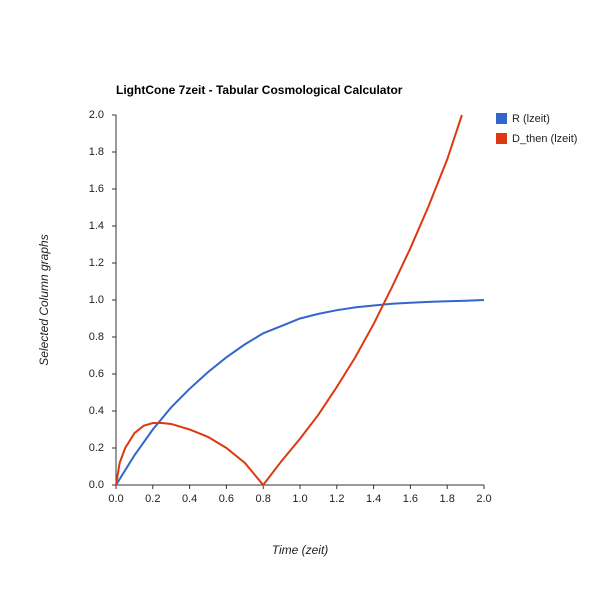 This screenshot has width=600, height=600. I want to click on y-axis-title: Selected Column graphs, so click(44, 299).